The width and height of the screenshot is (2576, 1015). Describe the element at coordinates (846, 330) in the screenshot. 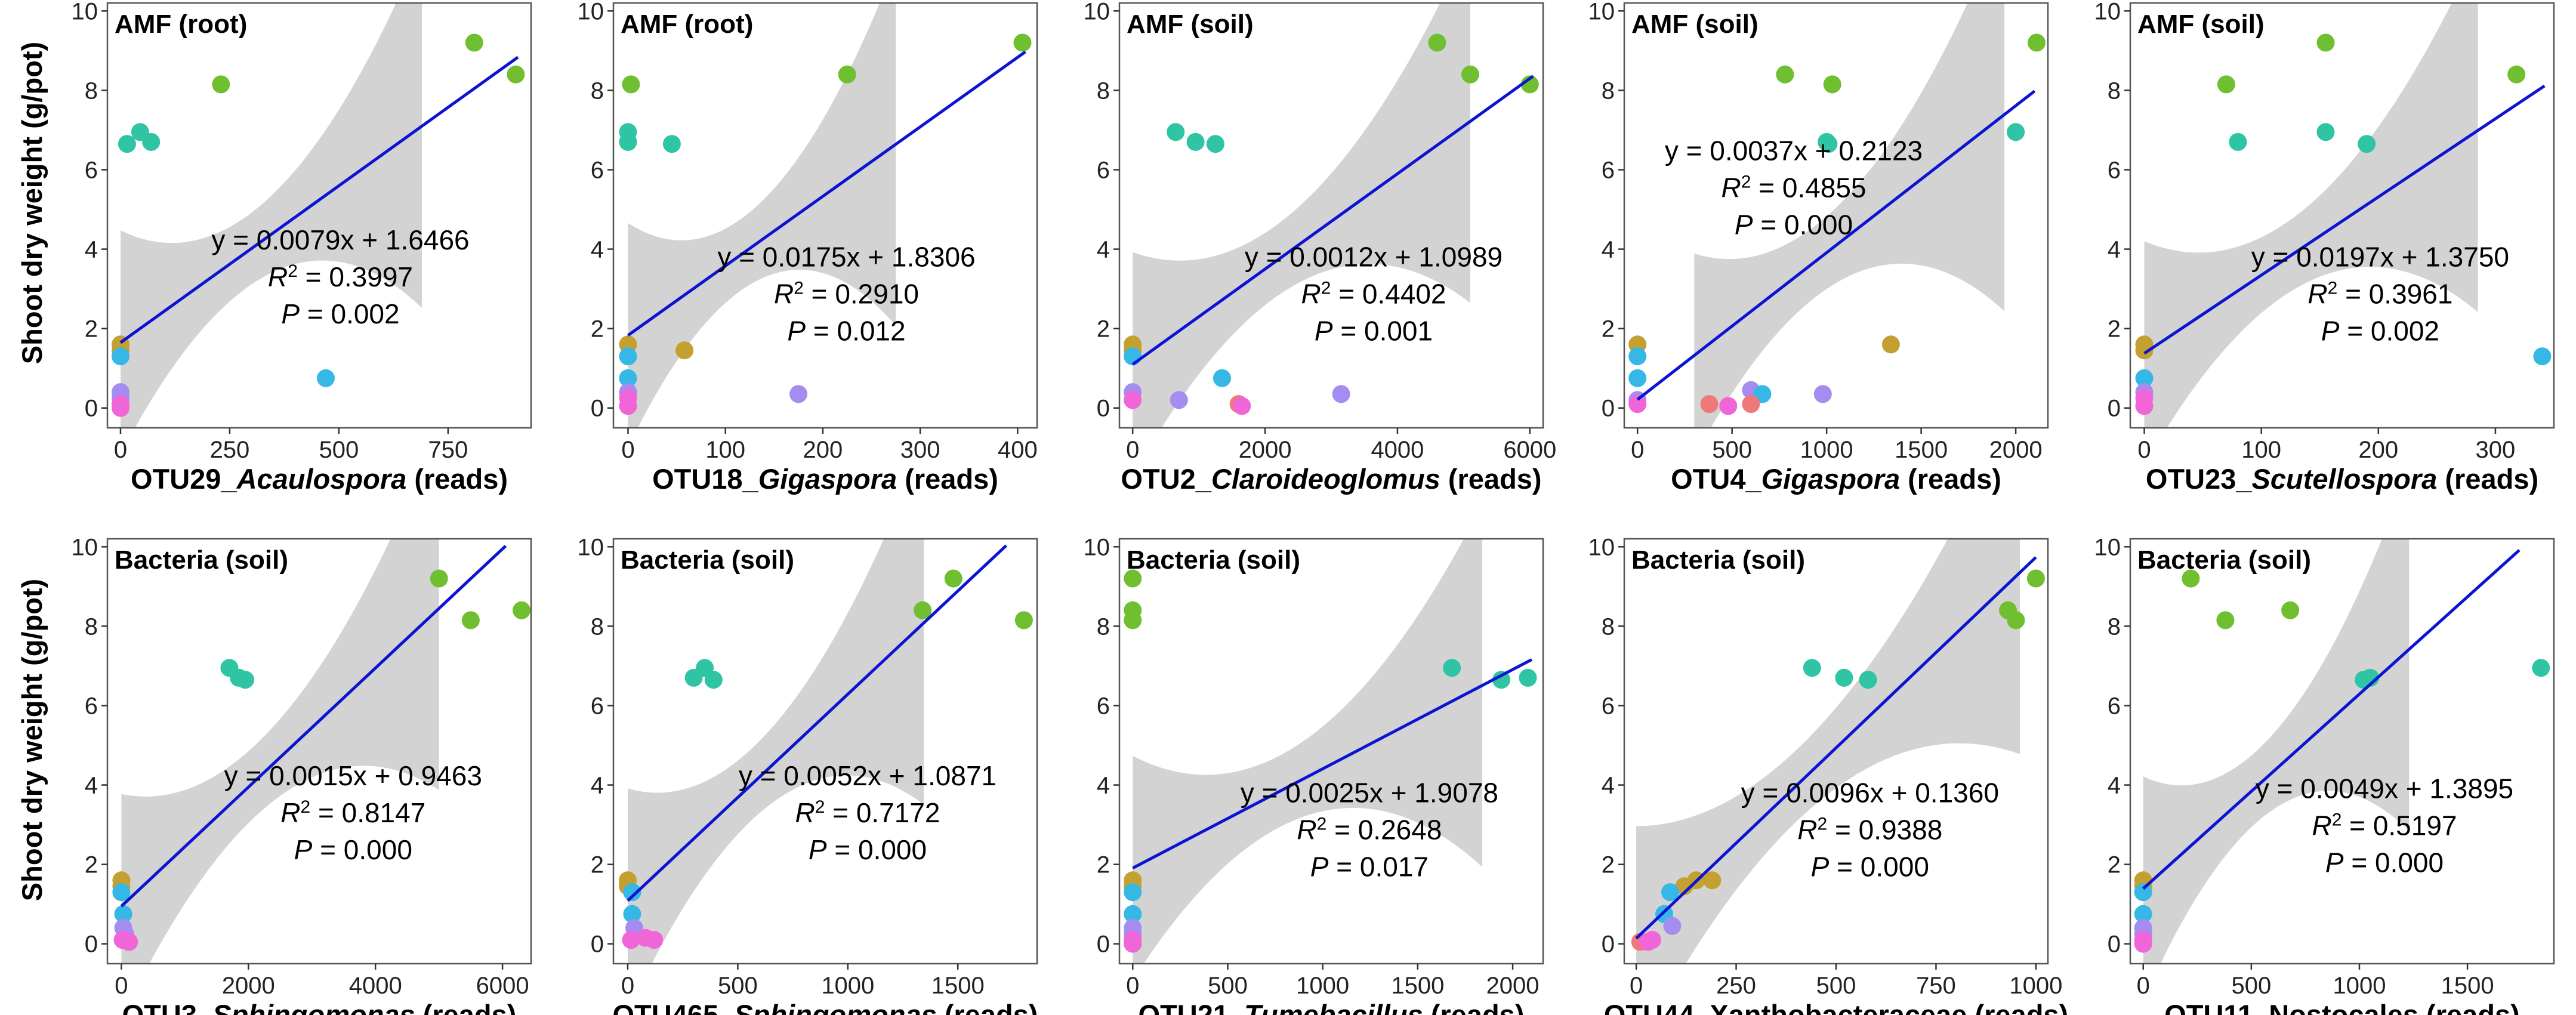

I see `p-value: P = 0.012` at that location.